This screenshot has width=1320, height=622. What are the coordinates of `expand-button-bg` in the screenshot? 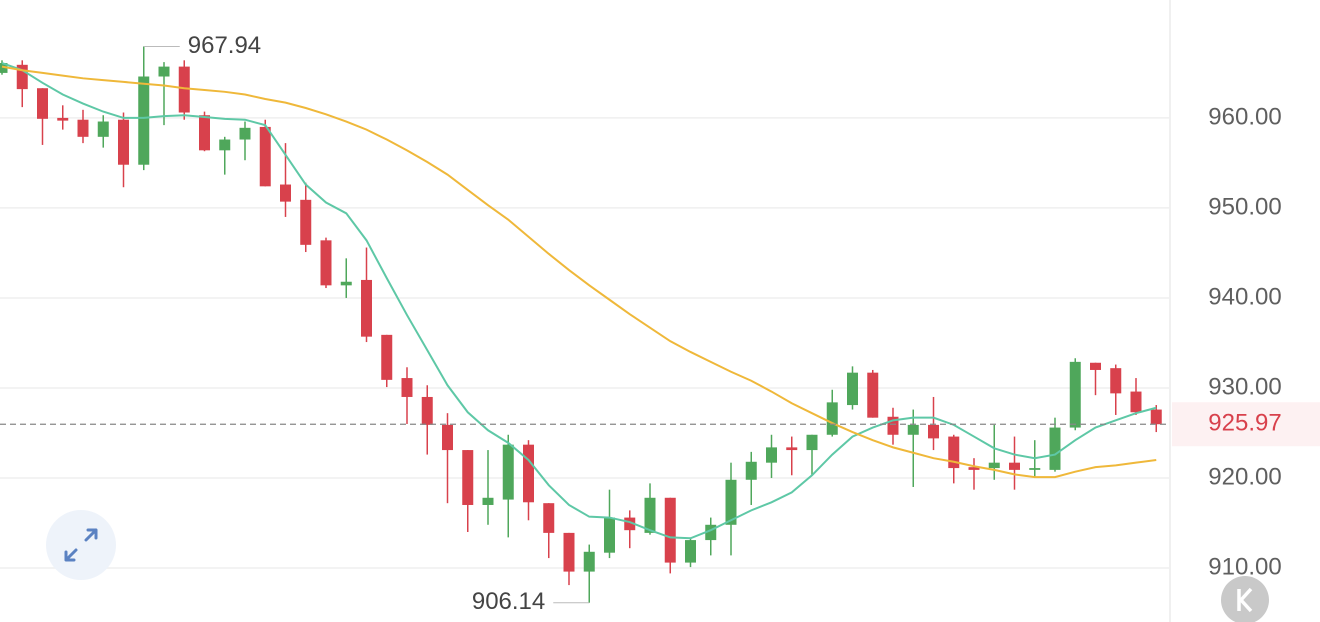 It's located at (81, 545).